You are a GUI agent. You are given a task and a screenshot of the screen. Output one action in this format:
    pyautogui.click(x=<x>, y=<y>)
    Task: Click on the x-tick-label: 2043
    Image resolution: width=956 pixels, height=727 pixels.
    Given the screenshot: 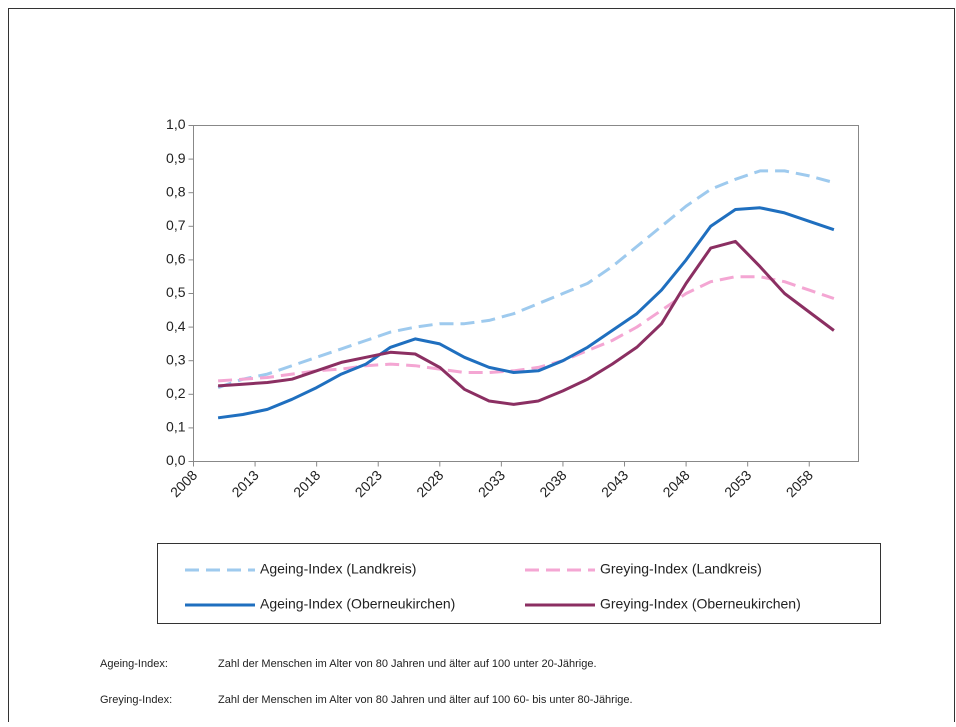 What is the action you would take?
    pyautogui.click(x=614, y=483)
    